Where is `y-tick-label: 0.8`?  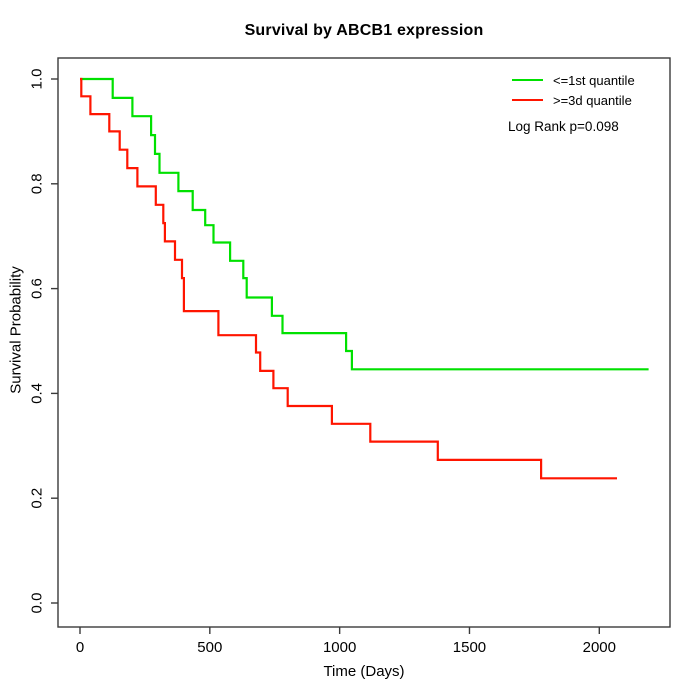 y-tick-label: 0.8 is located at coordinates (37, 183).